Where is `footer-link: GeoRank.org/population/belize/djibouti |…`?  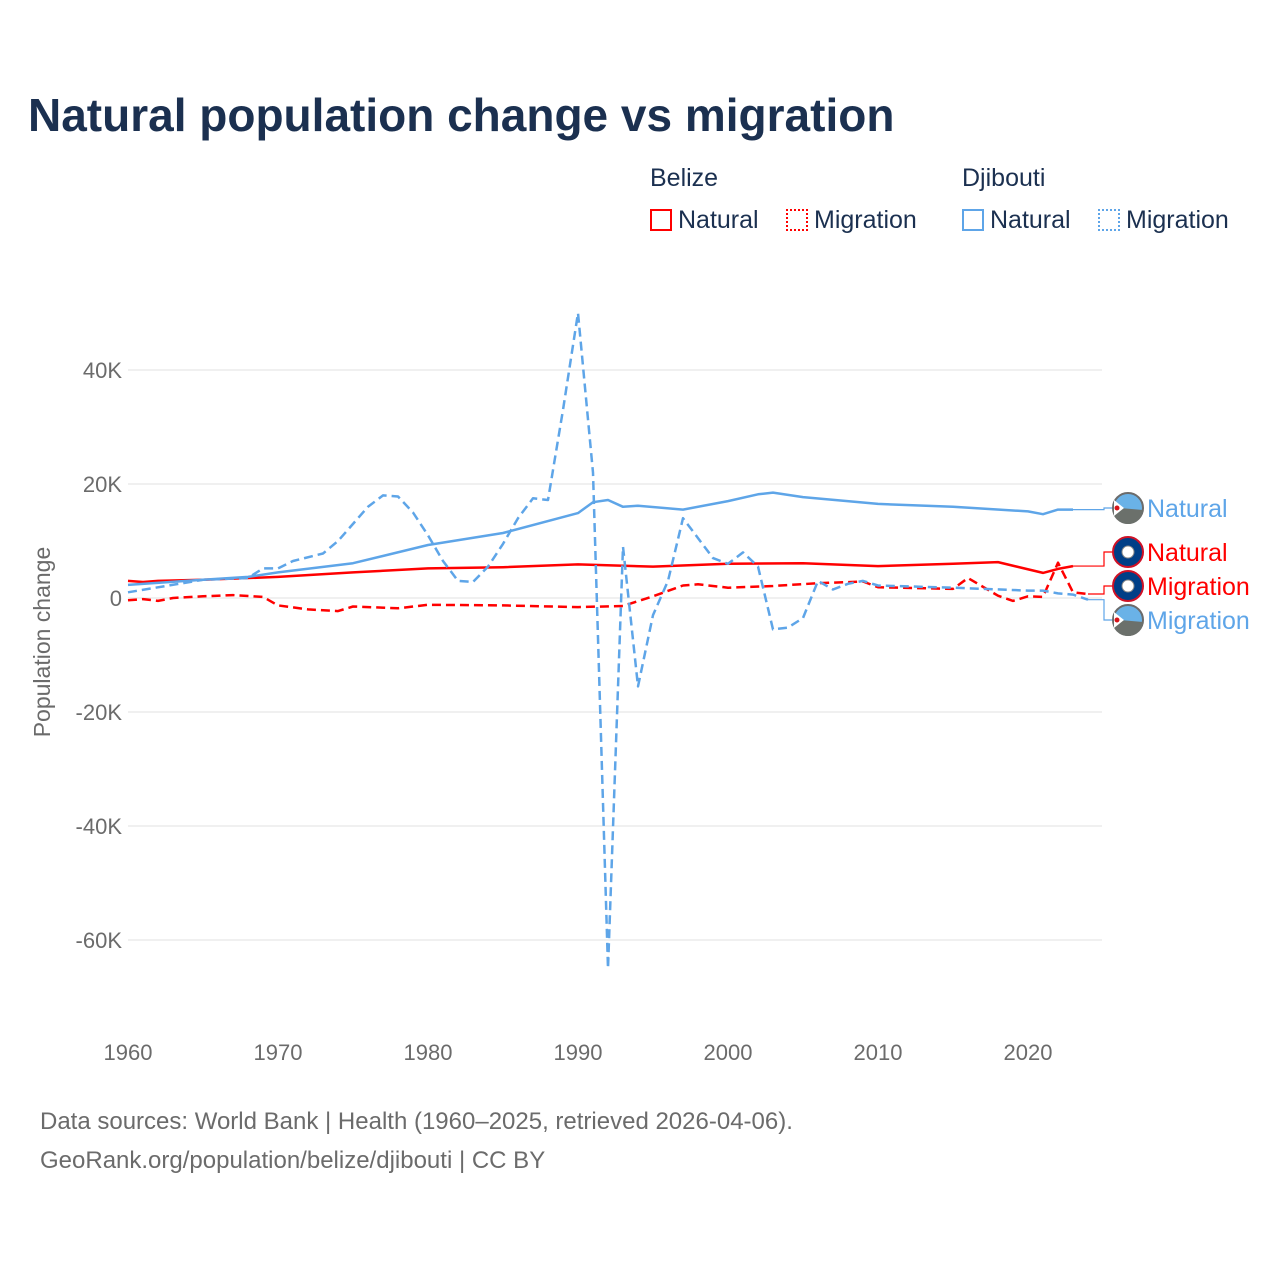
footer-link: GeoRank.org/population/belize/djibouti |… is located at coordinates (293, 1160).